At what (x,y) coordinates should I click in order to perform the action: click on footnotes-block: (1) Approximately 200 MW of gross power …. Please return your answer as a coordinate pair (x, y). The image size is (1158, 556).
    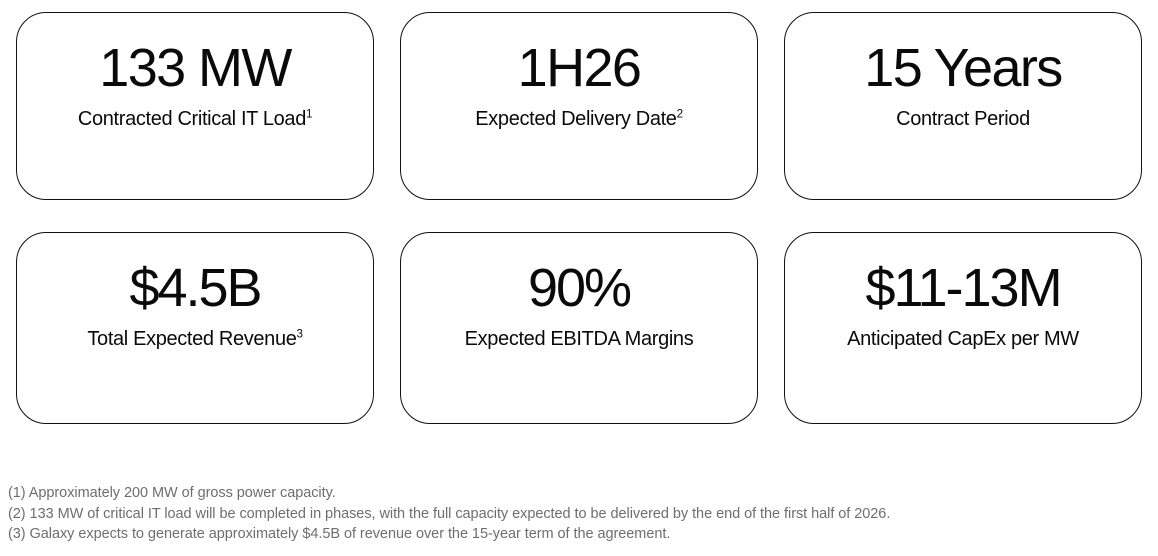
    Looking at the image, I should click on (578, 514).